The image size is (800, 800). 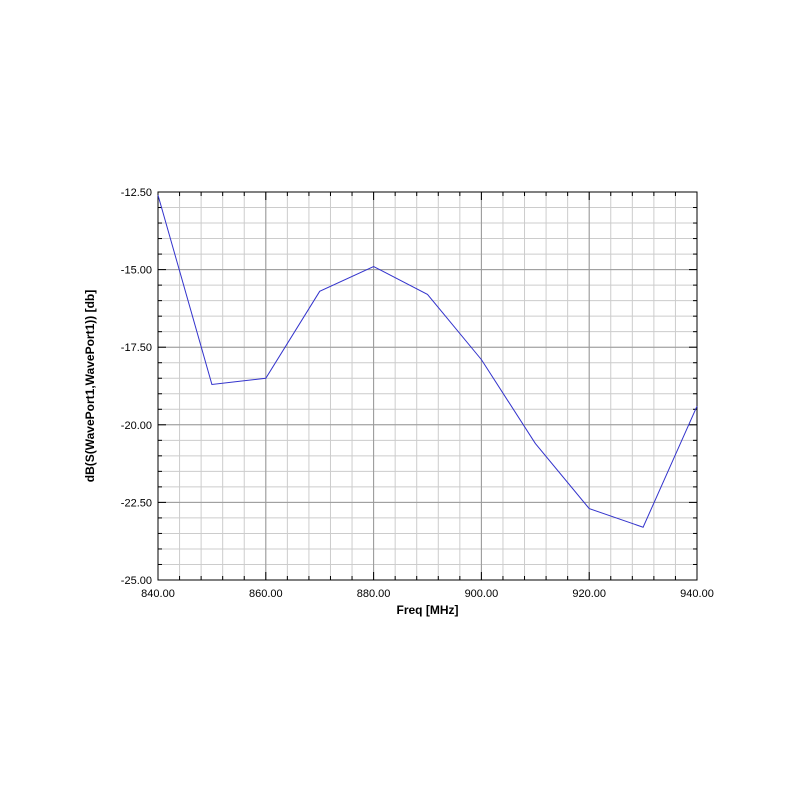 I want to click on y-tick-label: -25.00, so click(x=136, y=581).